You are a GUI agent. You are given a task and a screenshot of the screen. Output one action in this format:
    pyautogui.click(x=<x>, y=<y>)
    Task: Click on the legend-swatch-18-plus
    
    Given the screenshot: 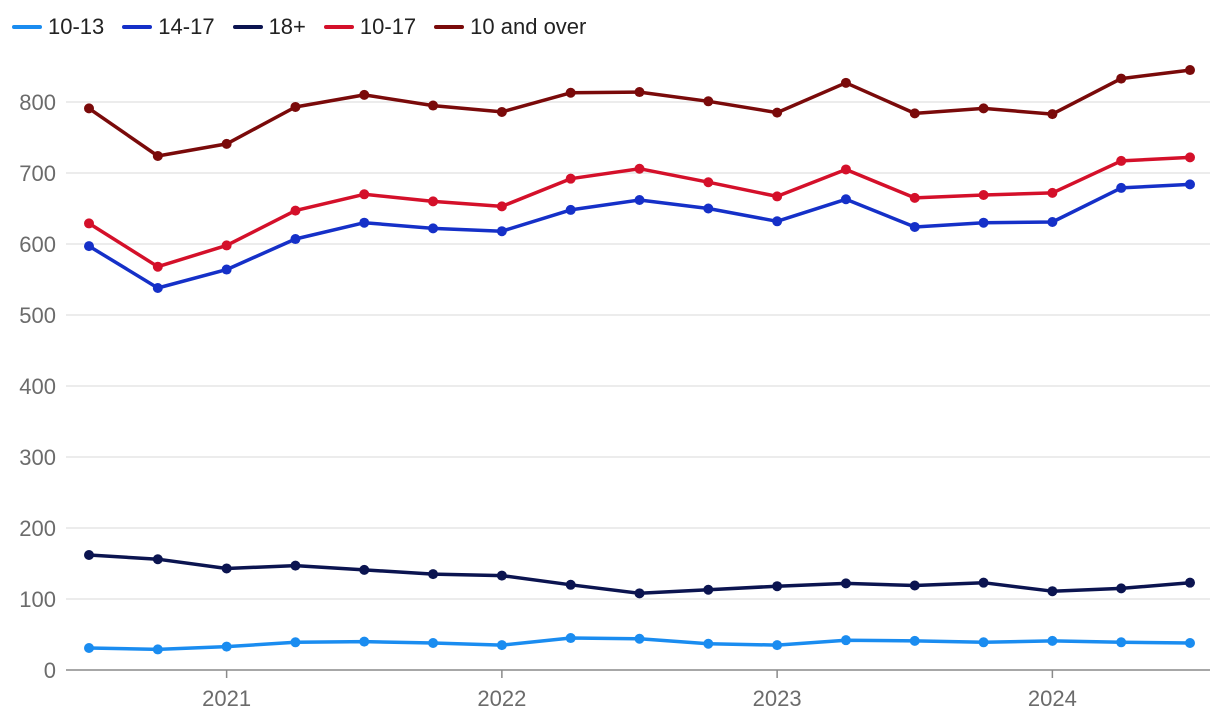 What is the action you would take?
    pyautogui.click(x=247, y=27)
    